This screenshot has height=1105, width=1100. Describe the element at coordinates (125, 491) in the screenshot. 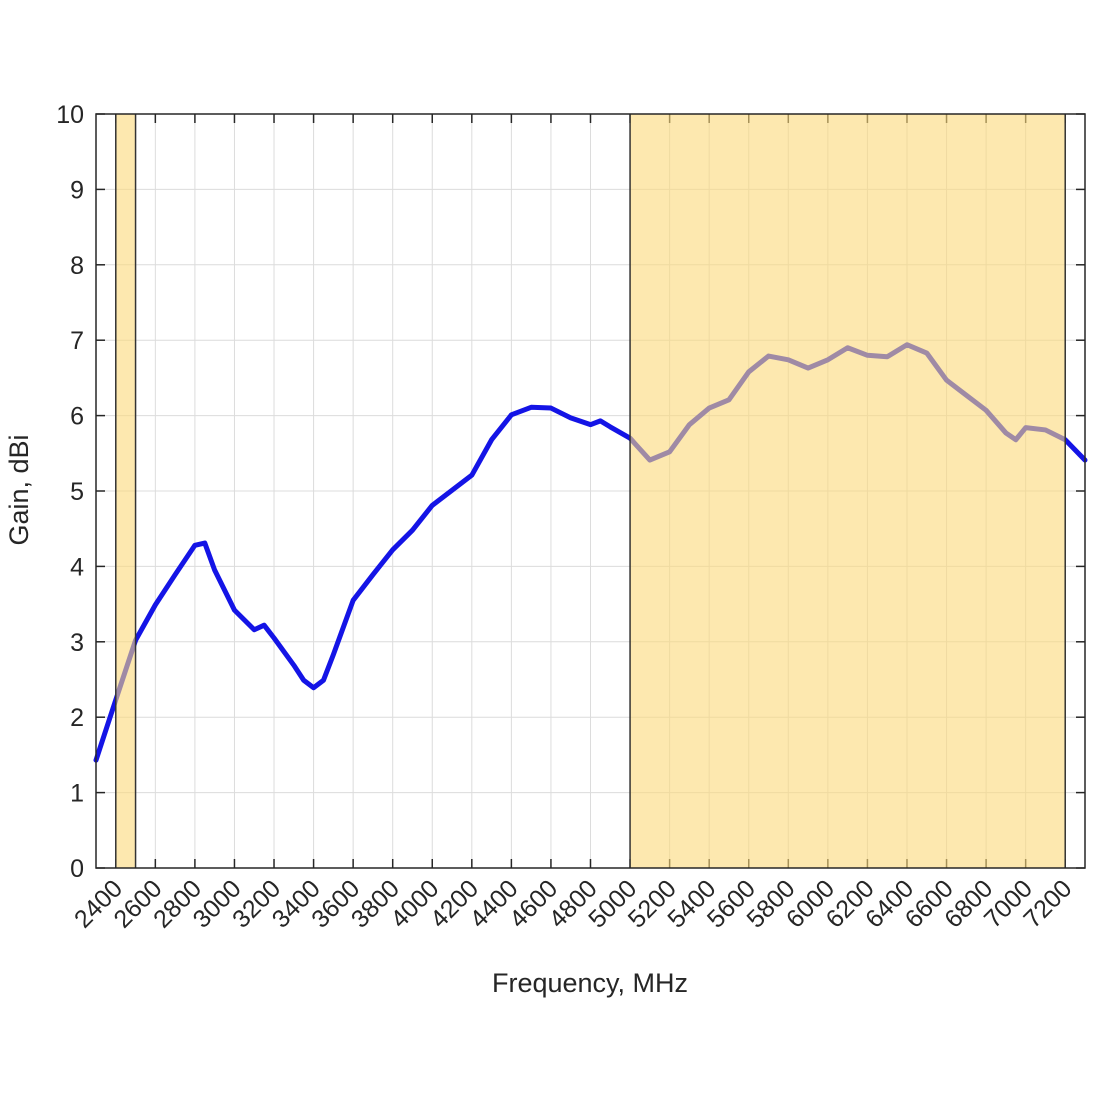

I see `band` at that location.